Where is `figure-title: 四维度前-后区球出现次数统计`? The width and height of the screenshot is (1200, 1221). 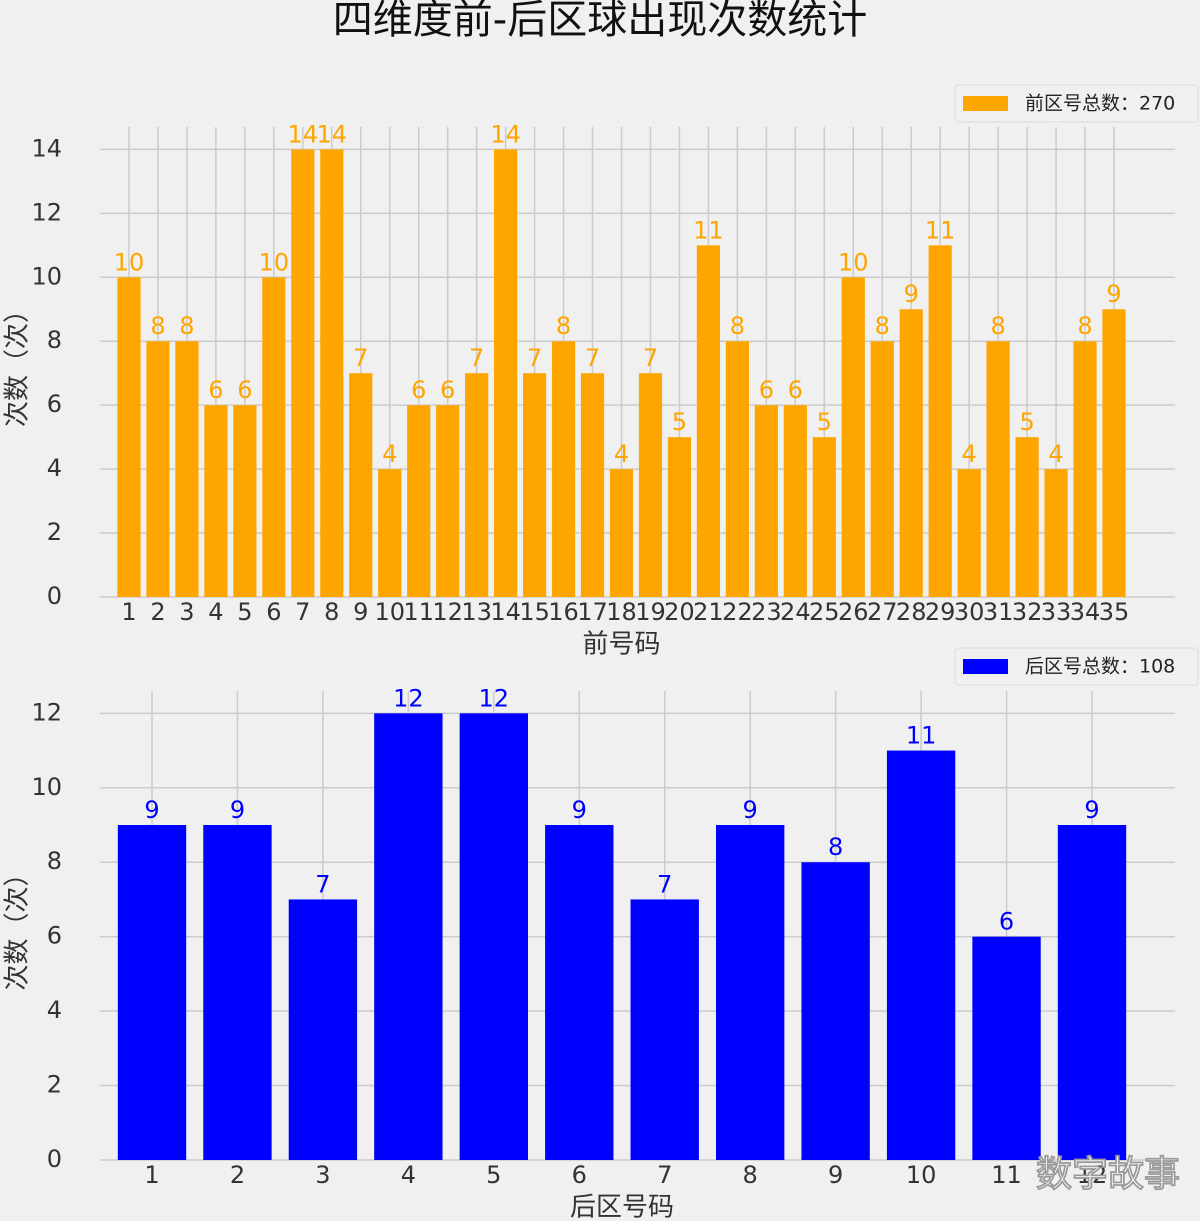
figure-title: 四维度前-后区球出现次数统计 is located at coordinates (600, 21).